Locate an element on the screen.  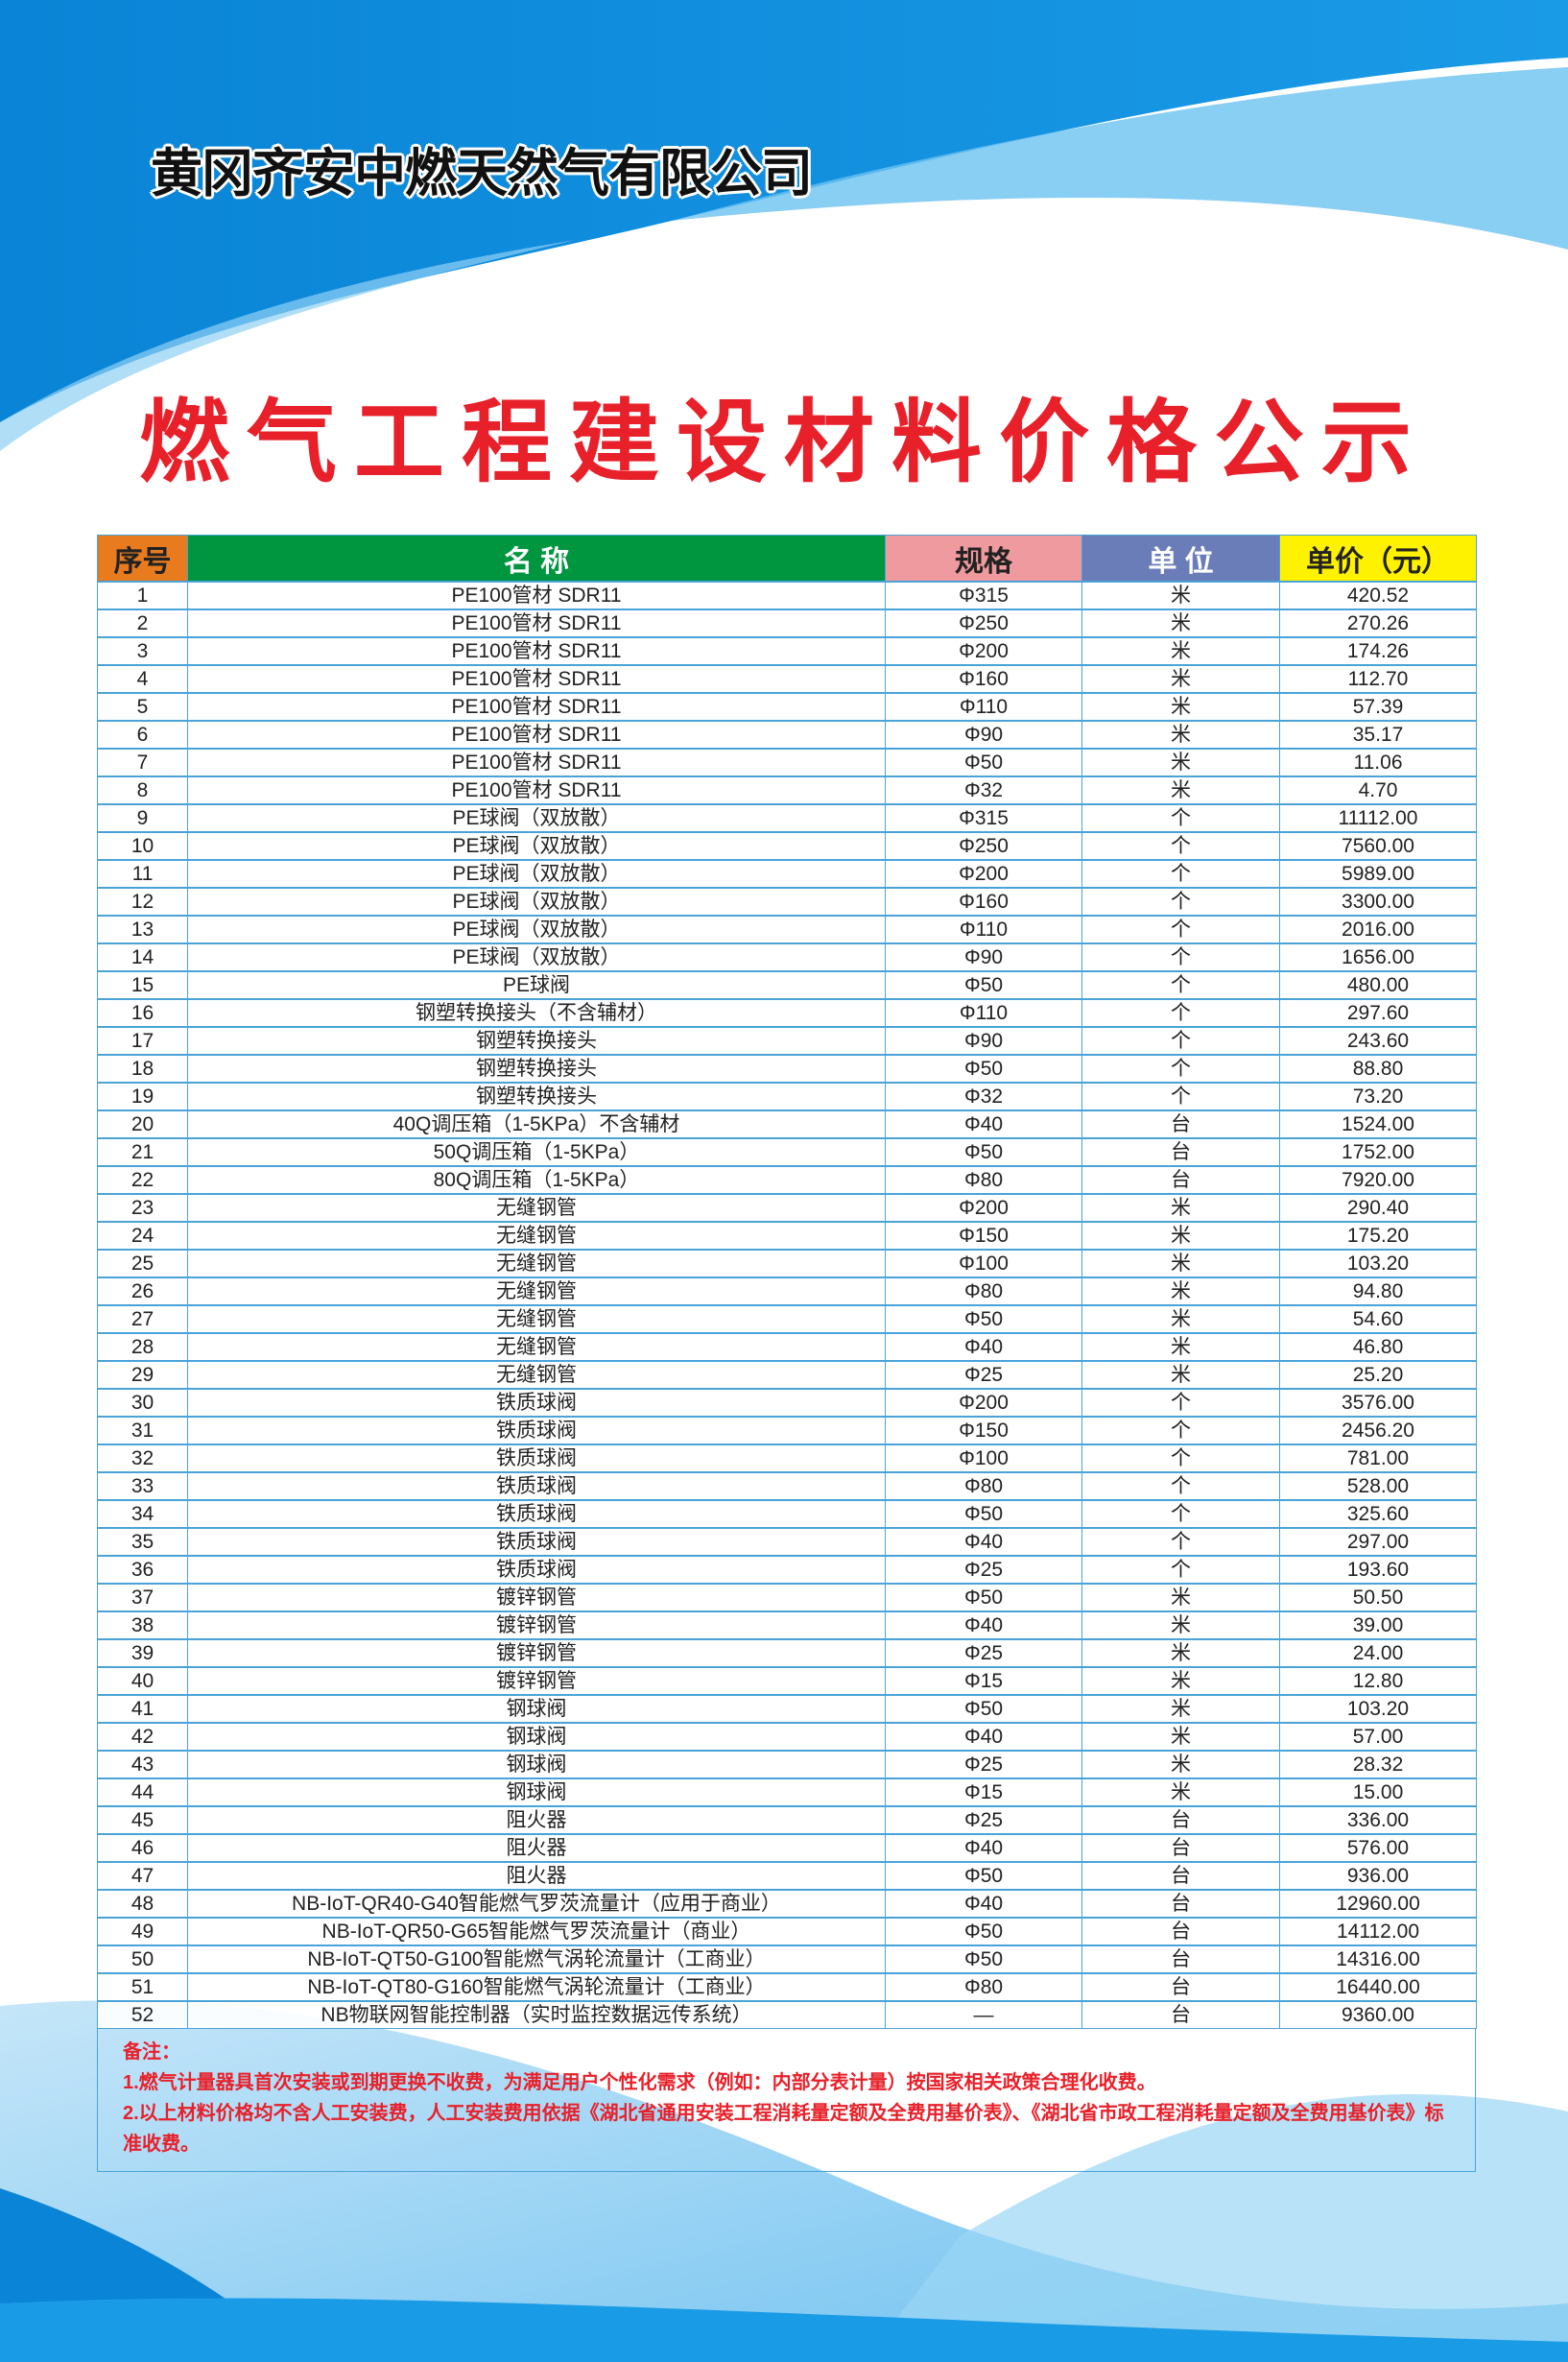
table-row: 46 阻火器 Φ40 台 576.00 is located at coordinates (787, 1848).